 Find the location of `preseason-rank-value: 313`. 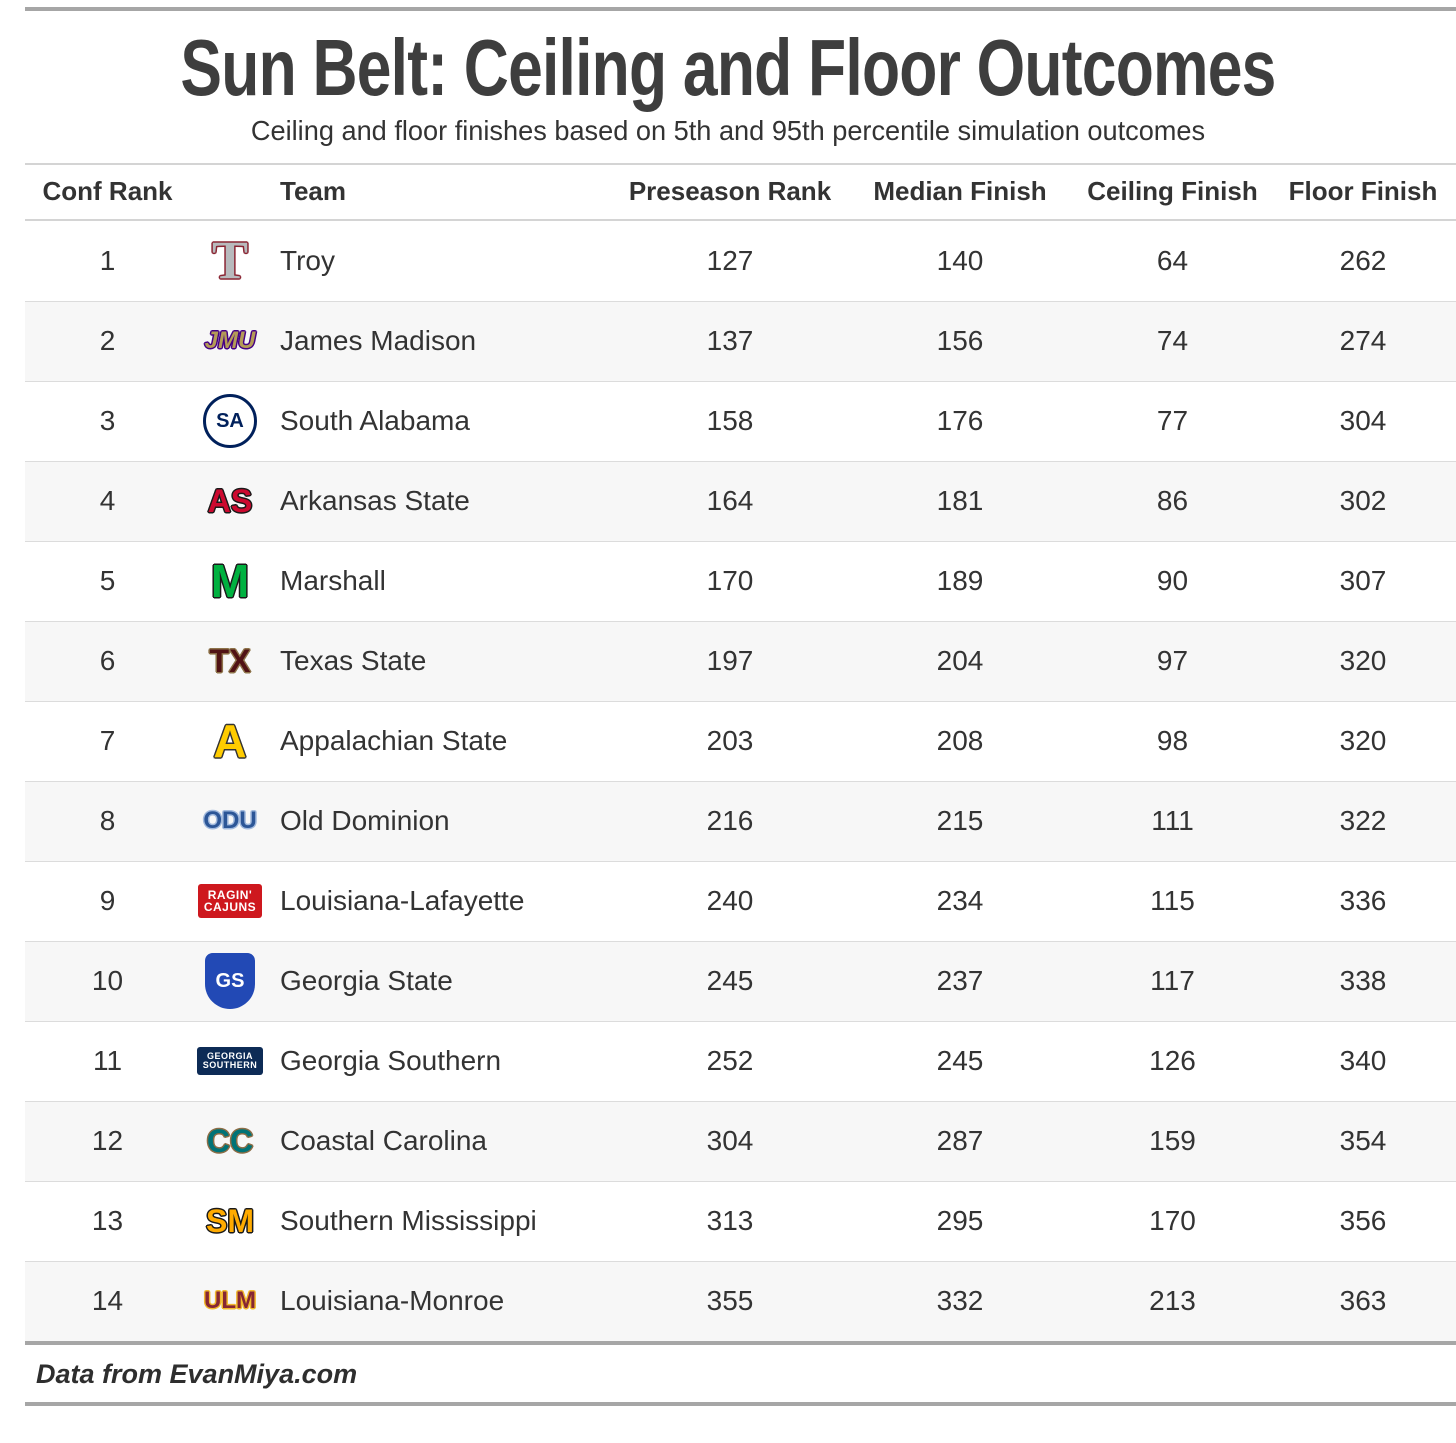

preseason-rank-value: 313 is located at coordinates (730, 1221).